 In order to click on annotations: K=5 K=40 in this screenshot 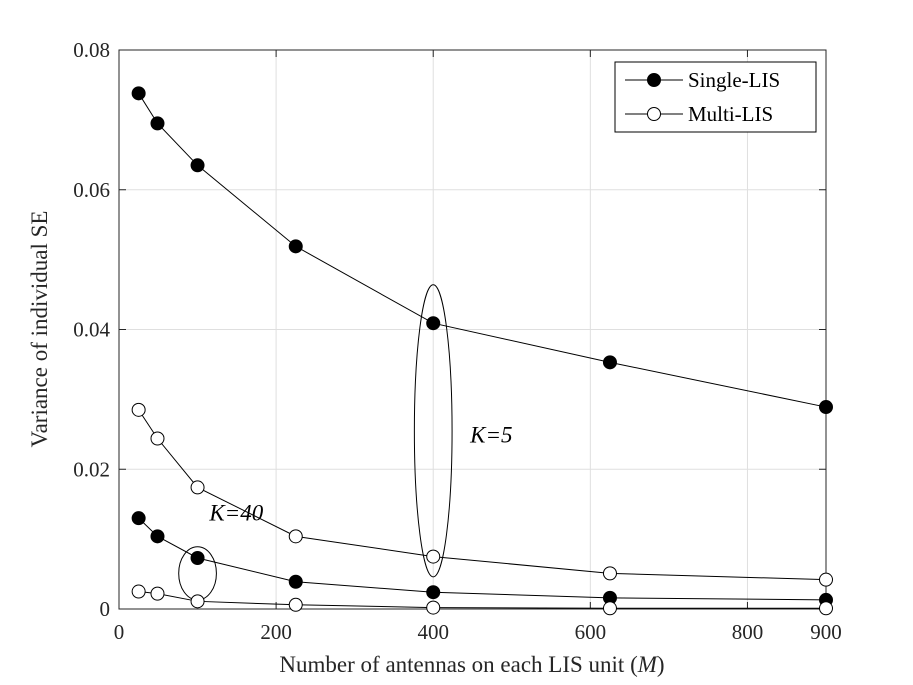, I will do `click(360, 474)`.